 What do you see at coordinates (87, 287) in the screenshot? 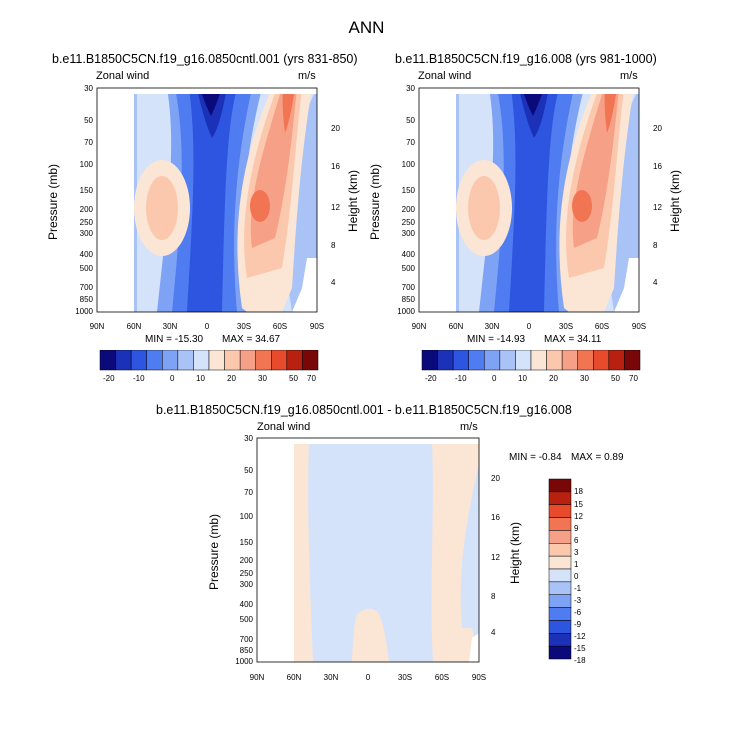
I see `panel-1-ytick: 700` at bounding box center [87, 287].